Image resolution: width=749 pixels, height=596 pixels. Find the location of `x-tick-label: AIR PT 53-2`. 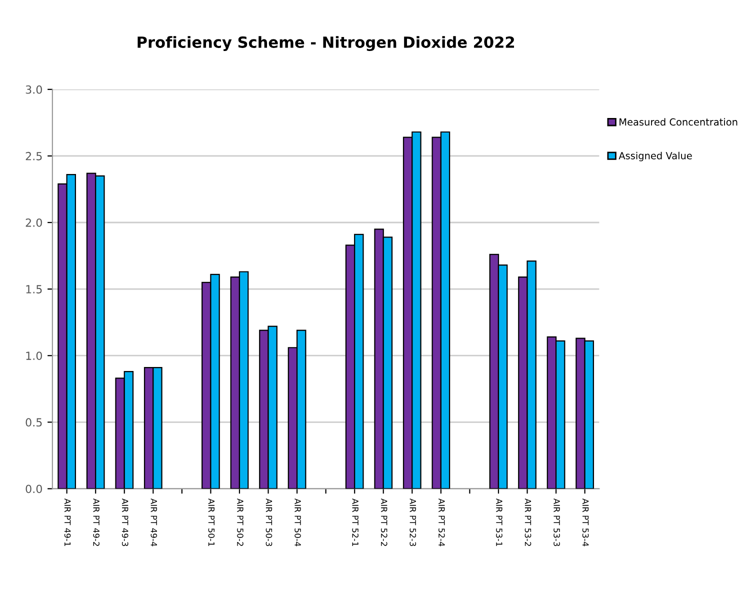

x-tick-label: AIR PT 53-2 is located at coordinates (528, 522).